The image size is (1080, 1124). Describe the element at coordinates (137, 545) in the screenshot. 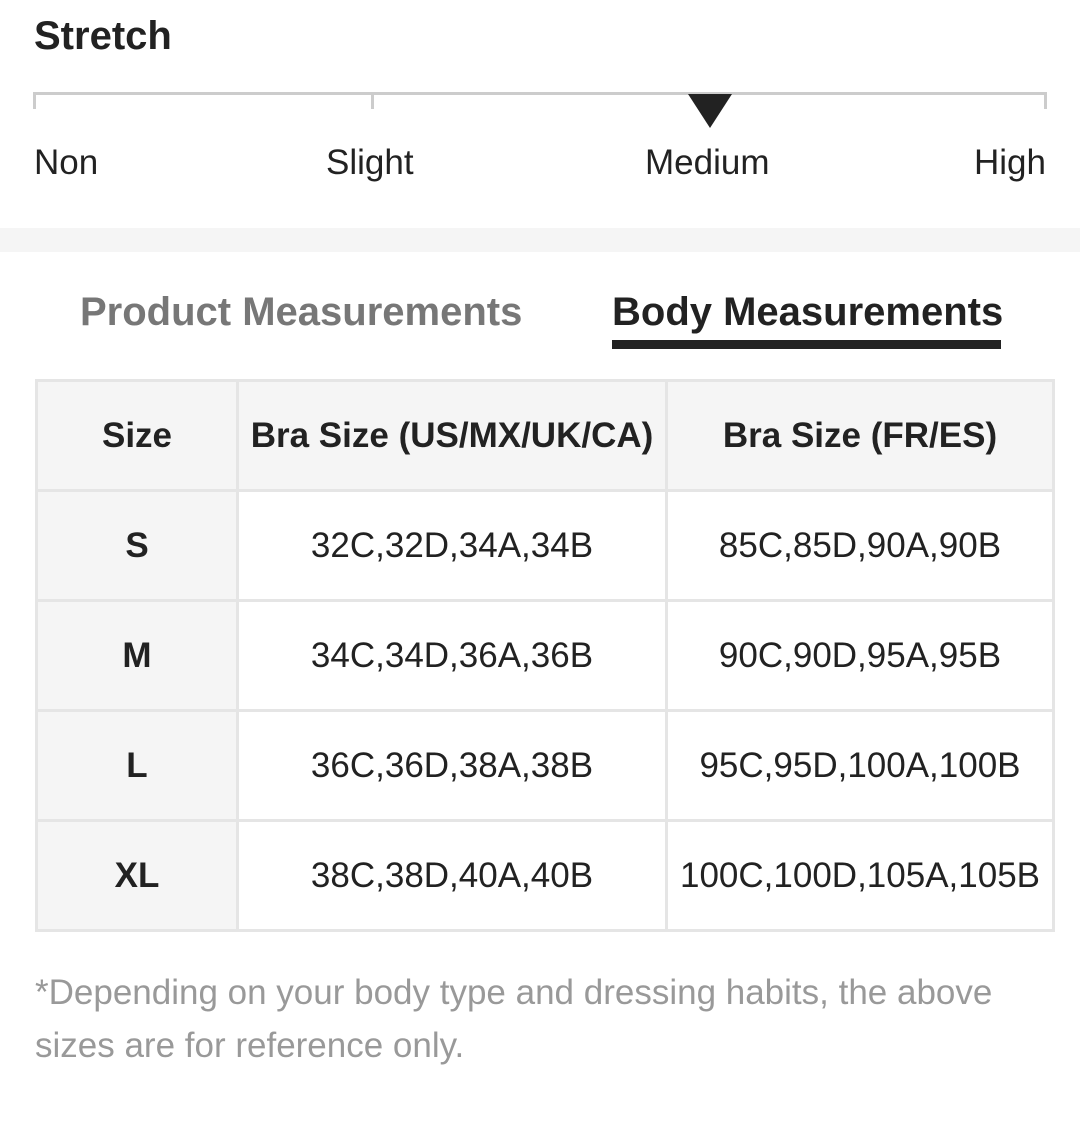

I see `size-cell: S` at that location.